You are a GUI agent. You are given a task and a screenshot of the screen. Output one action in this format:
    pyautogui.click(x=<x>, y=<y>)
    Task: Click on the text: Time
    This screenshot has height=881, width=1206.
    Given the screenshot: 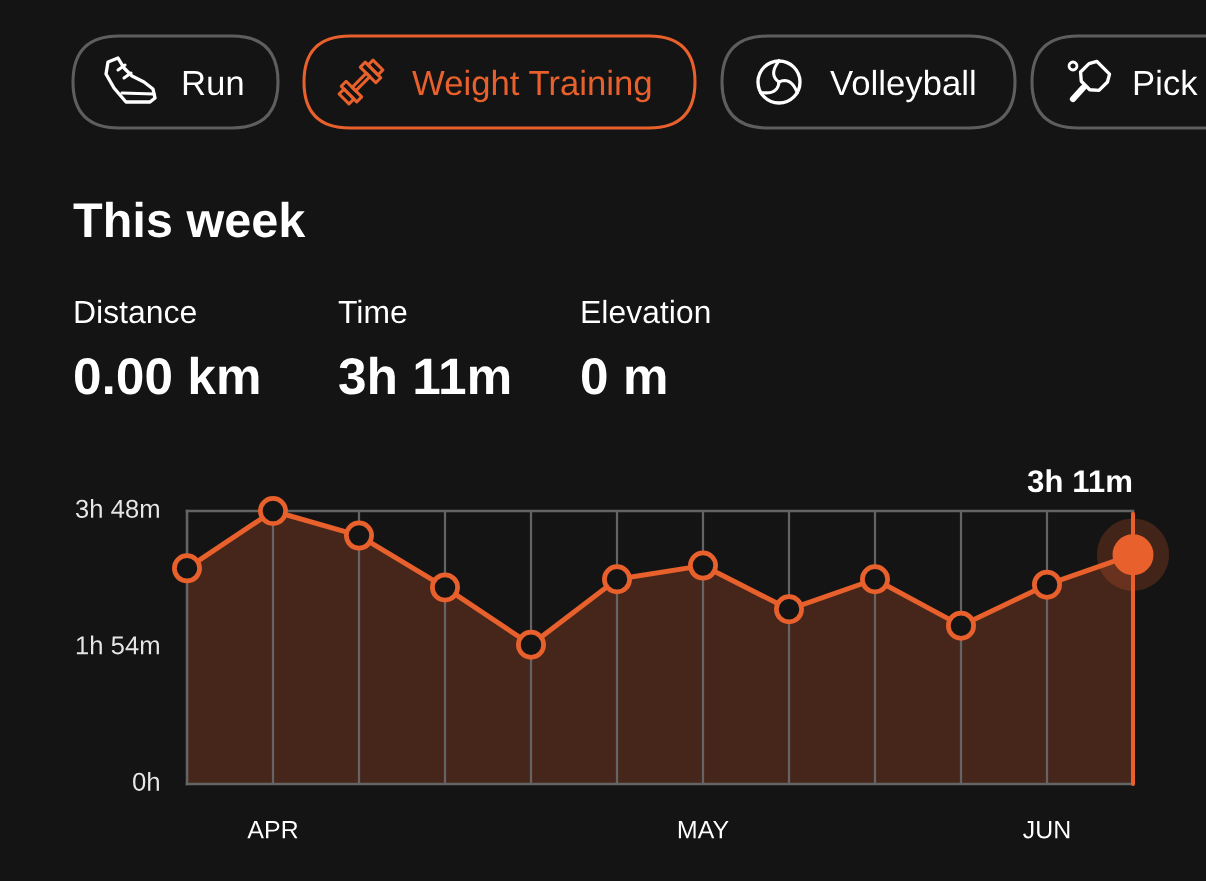 What is the action you would take?
    pyautogui.click(x=372, y=311)
    